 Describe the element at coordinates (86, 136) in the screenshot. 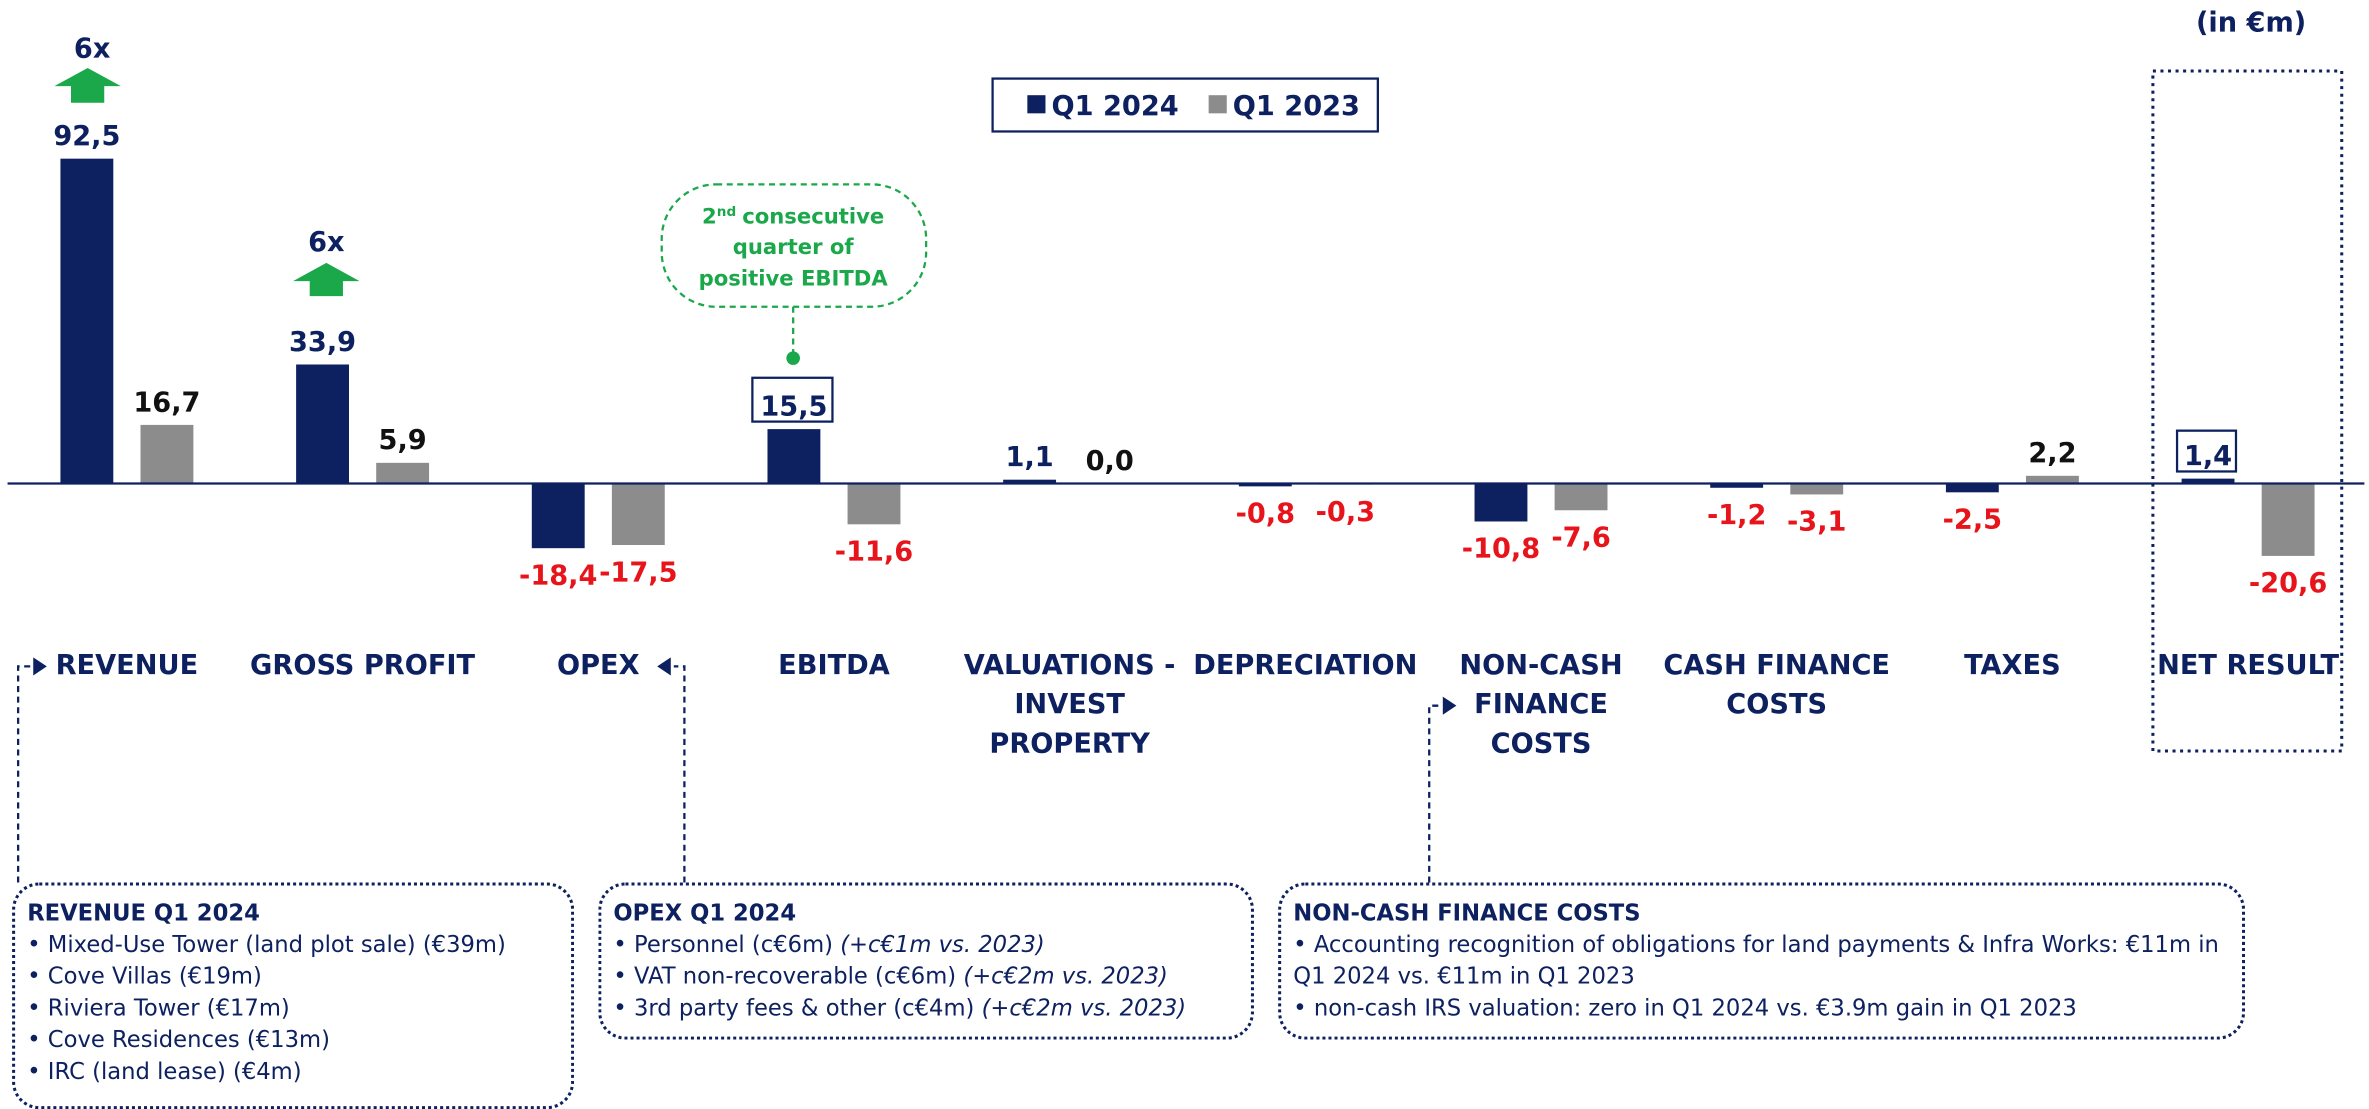

I see `value-label: 92,5` at that location.